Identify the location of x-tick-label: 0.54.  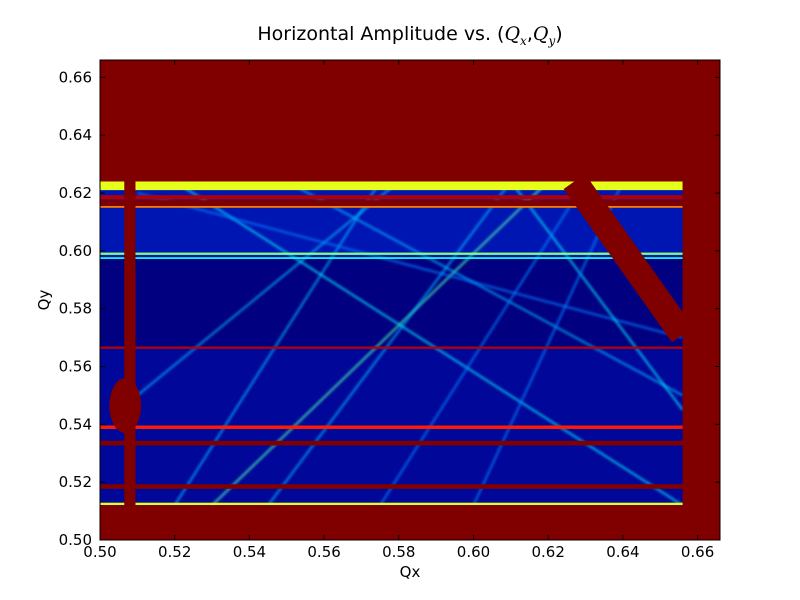
(249, 552).